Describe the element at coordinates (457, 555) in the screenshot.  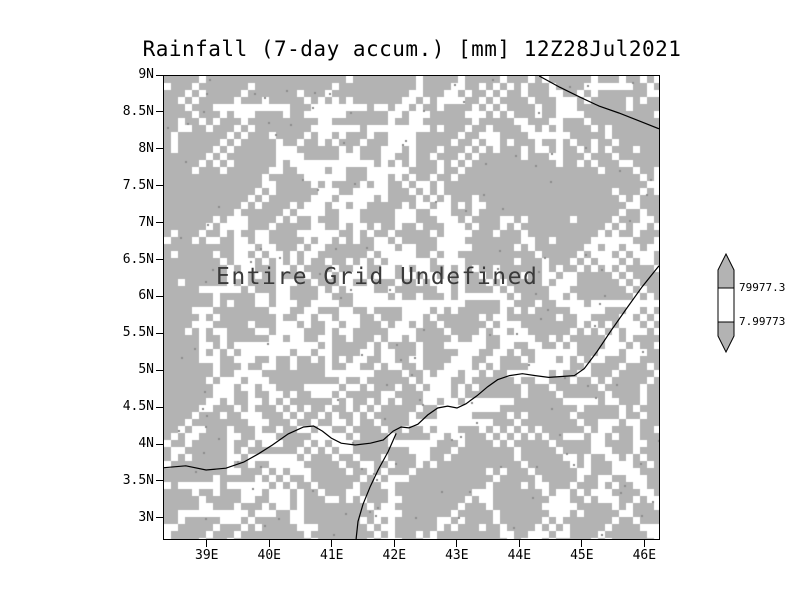
I see `x-tick-label: 43E` at that location.